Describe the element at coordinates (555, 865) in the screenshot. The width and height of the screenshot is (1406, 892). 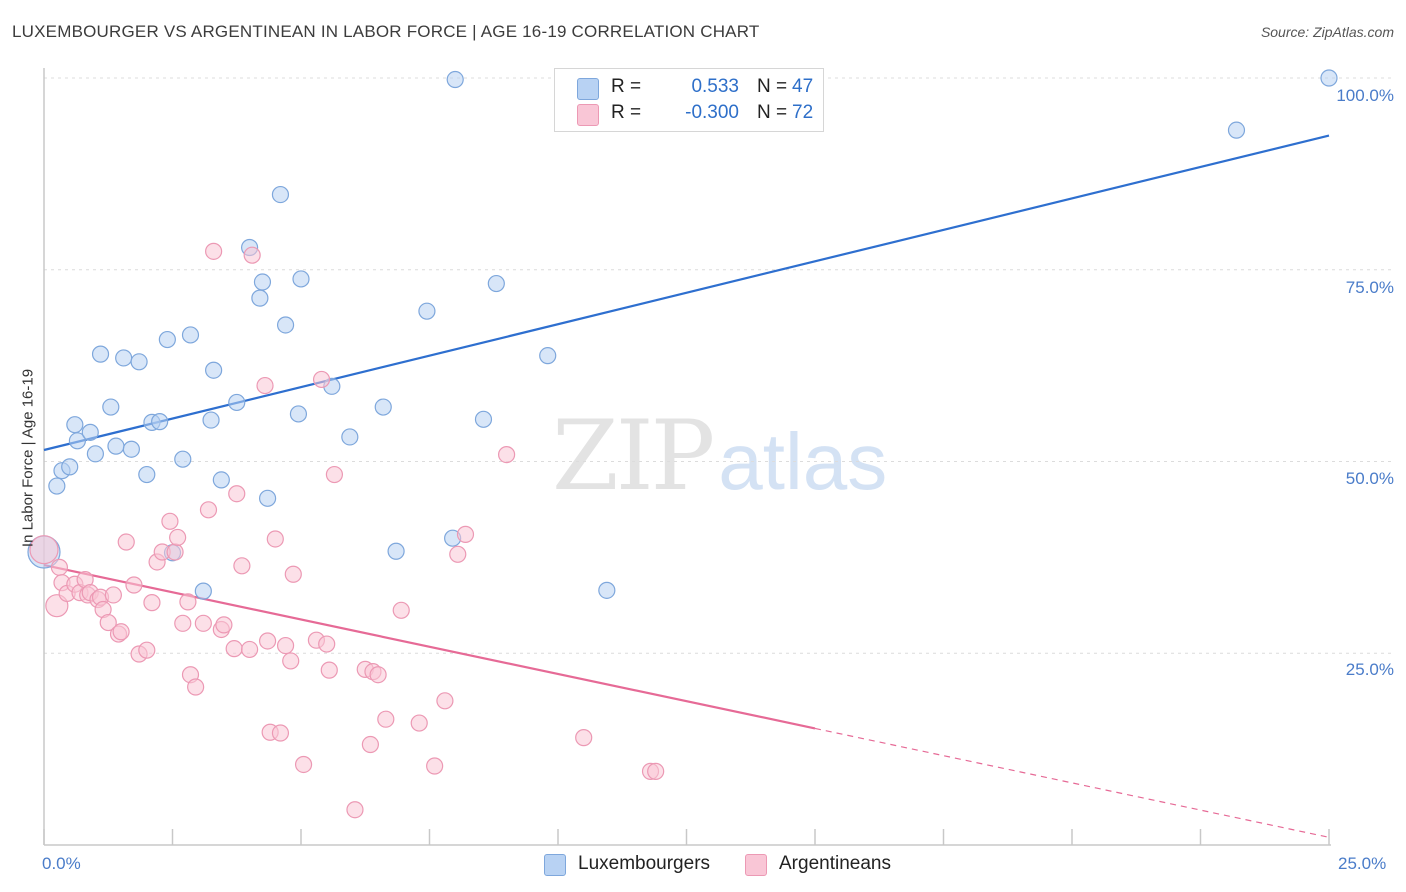
I see `bottom-legend-swatch-luxembourgers` at that location.